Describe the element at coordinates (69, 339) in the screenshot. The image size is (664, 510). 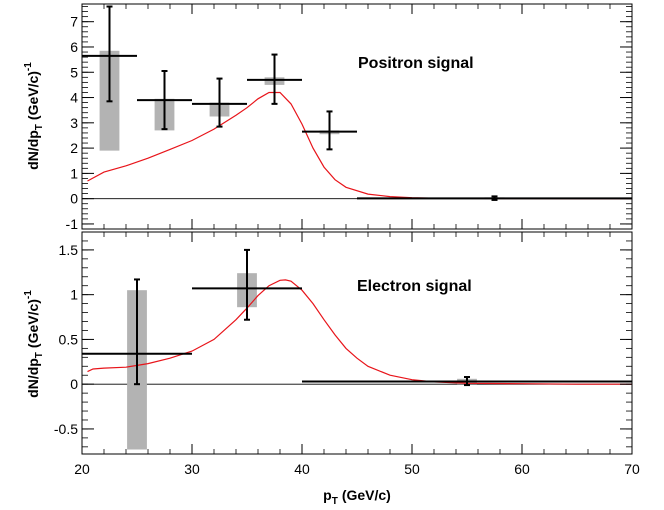
I see `electron-y-tick-label: 0.5` at that location.